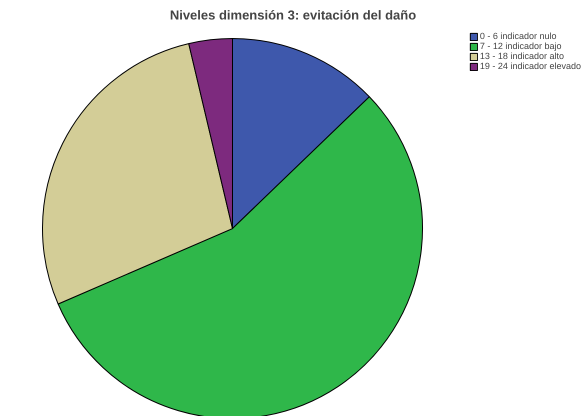 The width and height of the screenshot is (585, 416). I want to click on legend-label: 0 - 6 indicador nulo, so click(518, 36).